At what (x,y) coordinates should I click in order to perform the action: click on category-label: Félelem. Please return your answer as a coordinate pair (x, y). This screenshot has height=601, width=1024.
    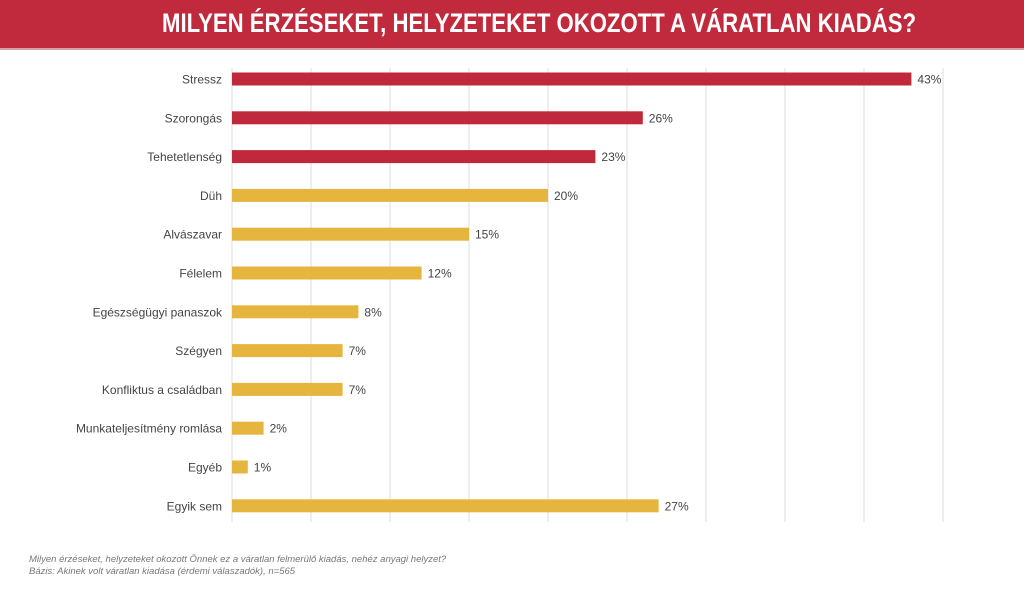
    Looking at the image, I should click on (200, 274).